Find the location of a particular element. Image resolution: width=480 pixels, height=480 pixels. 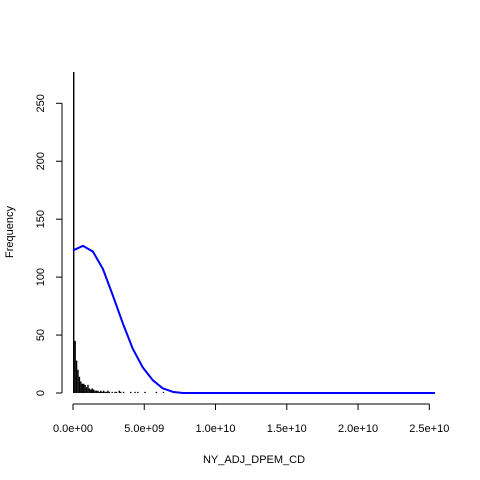

x-tick-label: 1.5e+10 is located at coordinates (287, 429).